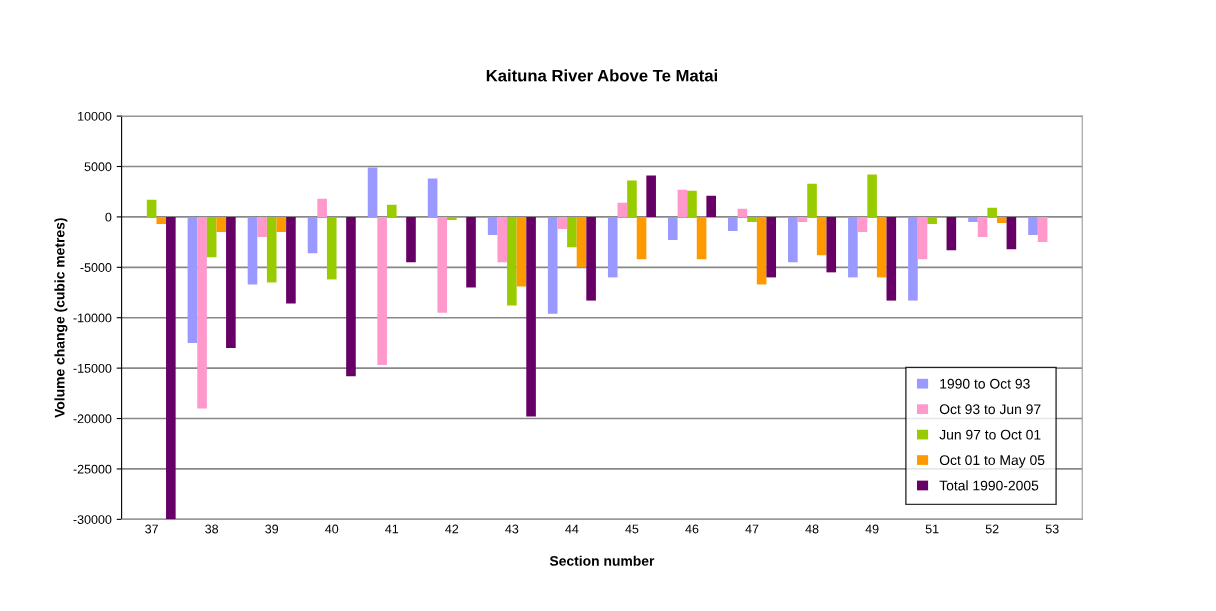  Describe the element at coordinates (151, 529) in the screenshot. I see `x-tick-label: 37` at that location.